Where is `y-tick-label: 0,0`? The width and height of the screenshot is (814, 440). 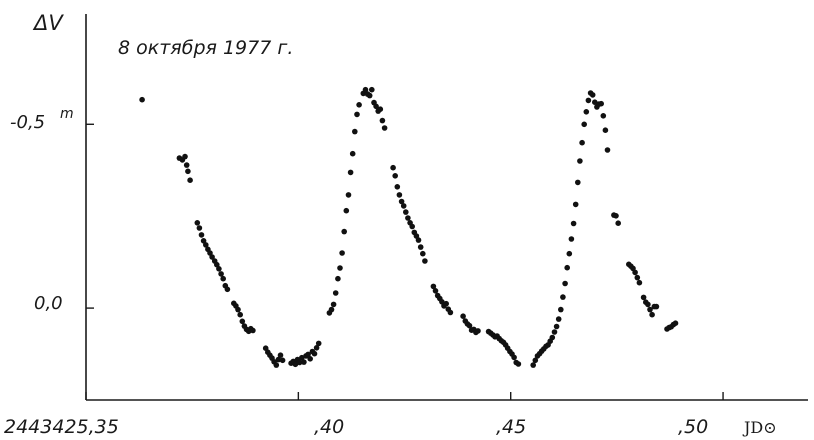
y-tick-label: 0,0 is located at coordinates (48, 303).